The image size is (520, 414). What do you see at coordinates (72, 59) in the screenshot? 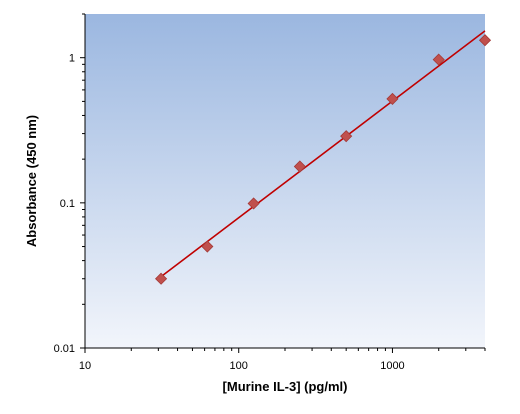
I see `y-tick-label: 1` at bounding box center [72, 59].